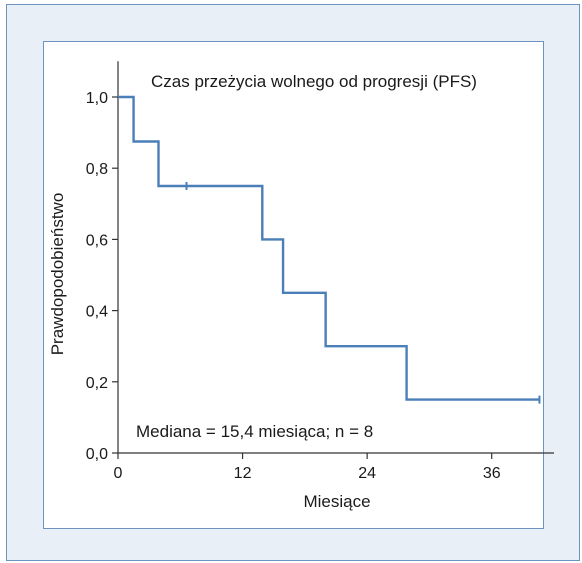 This screenshot has width=582, height=563. I want to click on median-annotation: Mediana = 15,4 miesiąca; n = 8, so click(254, 431).